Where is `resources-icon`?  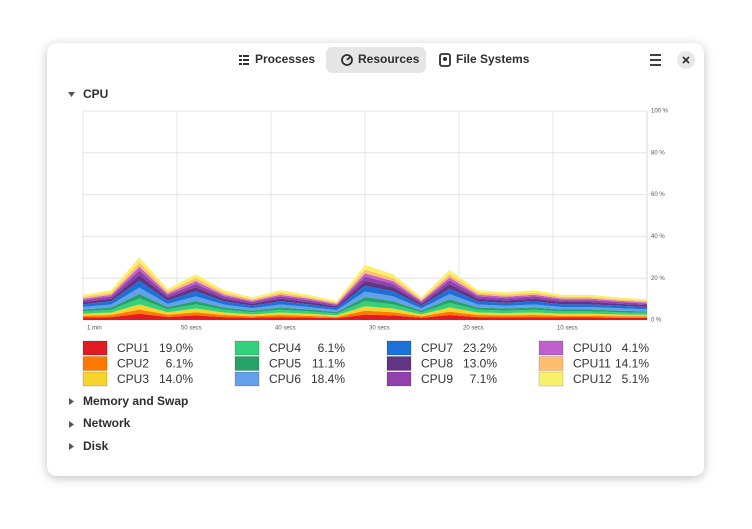 resources-icon is located at coordinates (347, 60).